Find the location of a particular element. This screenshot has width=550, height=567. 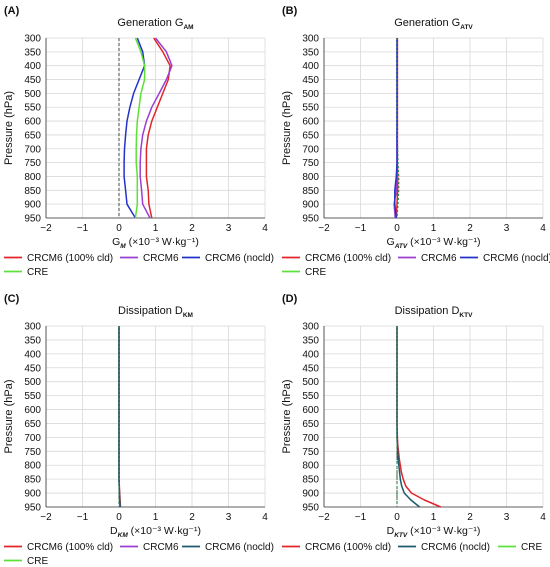

panel-title: Dissipation DKM is located at coordinates (155, 312).